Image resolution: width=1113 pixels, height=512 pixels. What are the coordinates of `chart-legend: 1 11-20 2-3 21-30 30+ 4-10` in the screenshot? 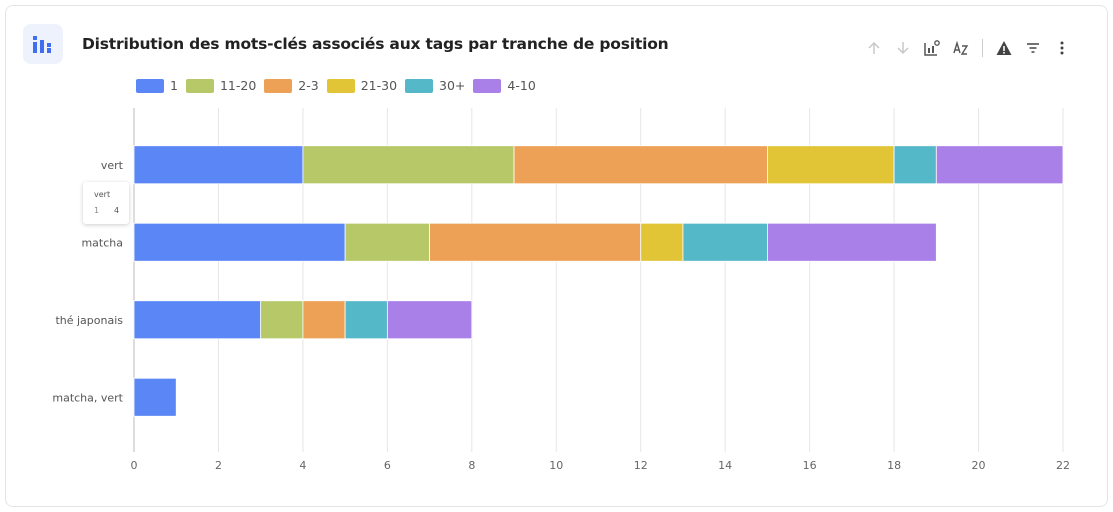 It's located at (340, 85).